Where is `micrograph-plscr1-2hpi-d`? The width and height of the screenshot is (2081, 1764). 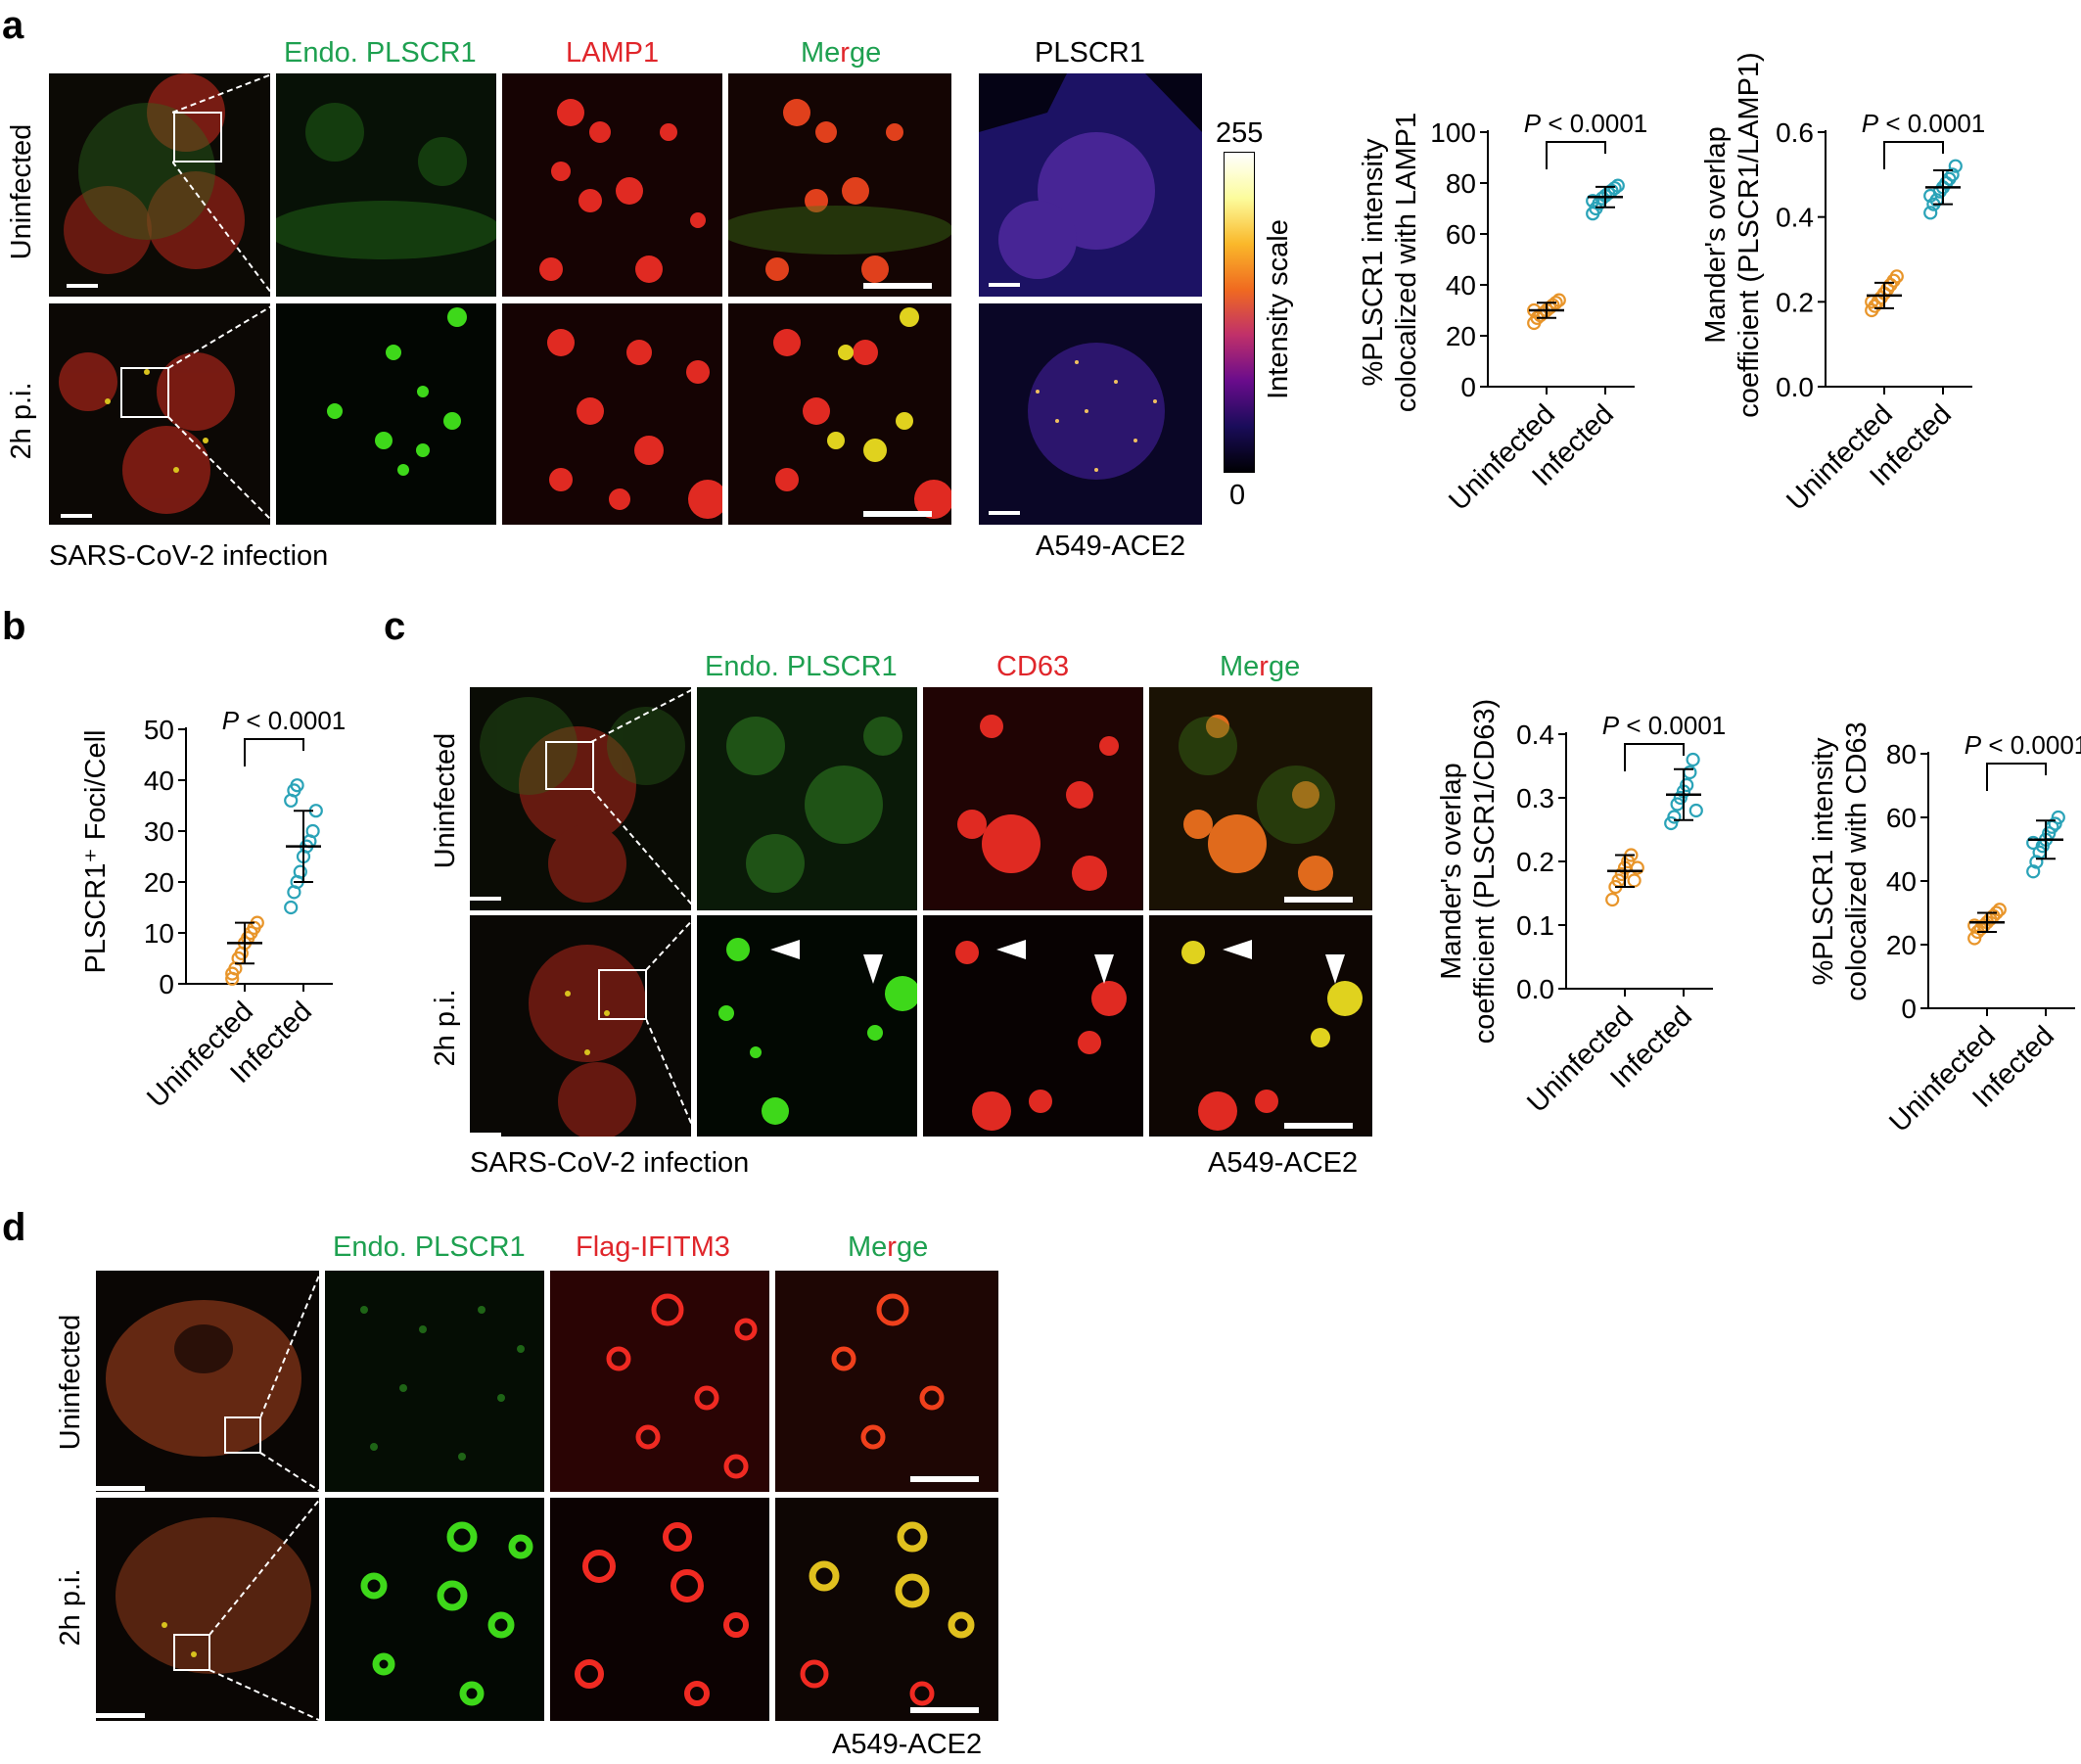 micrograph-plscr1-2hpi-d is located at coordinates (435, 1609).